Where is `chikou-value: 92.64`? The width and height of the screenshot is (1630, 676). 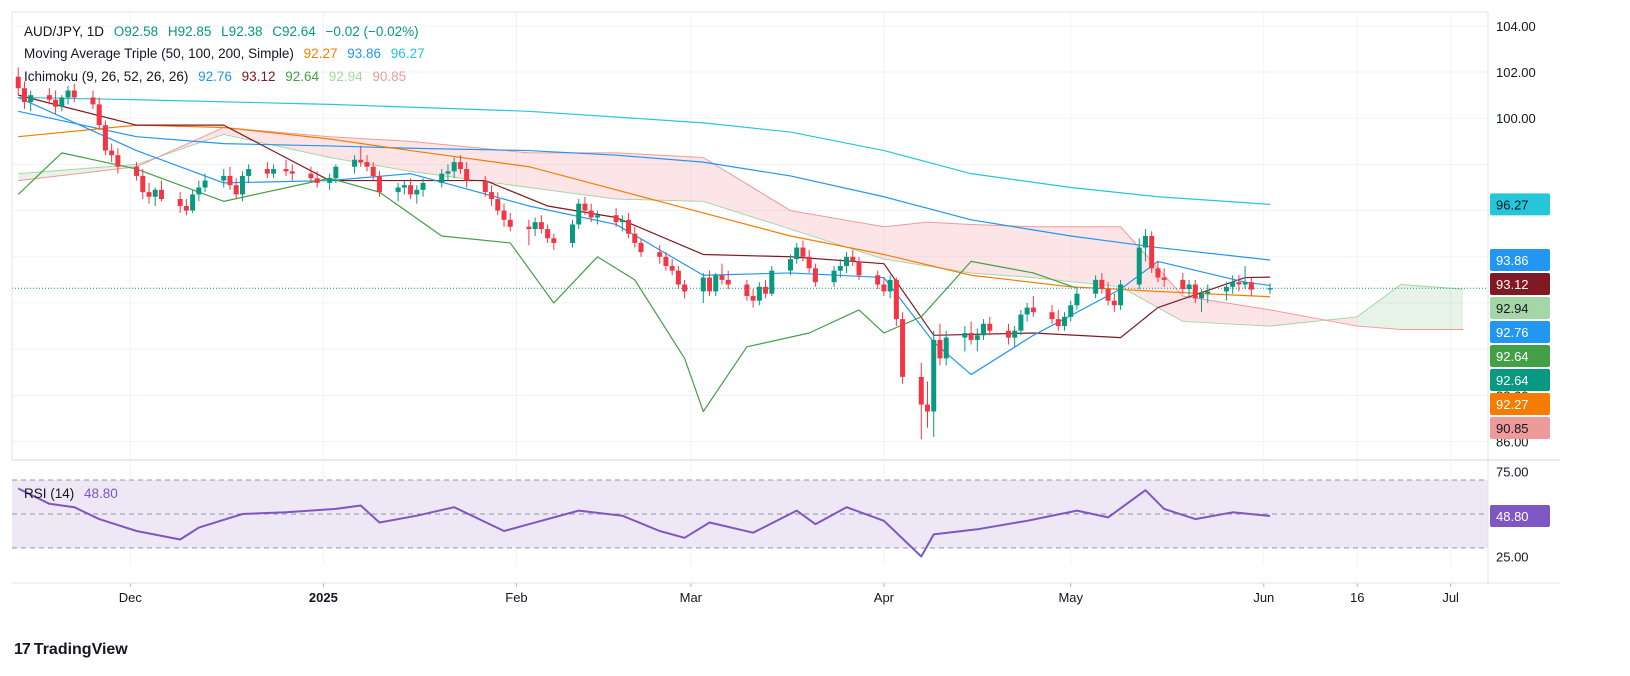 chikou-value: 92.64 is located at coordinates (302, 76).